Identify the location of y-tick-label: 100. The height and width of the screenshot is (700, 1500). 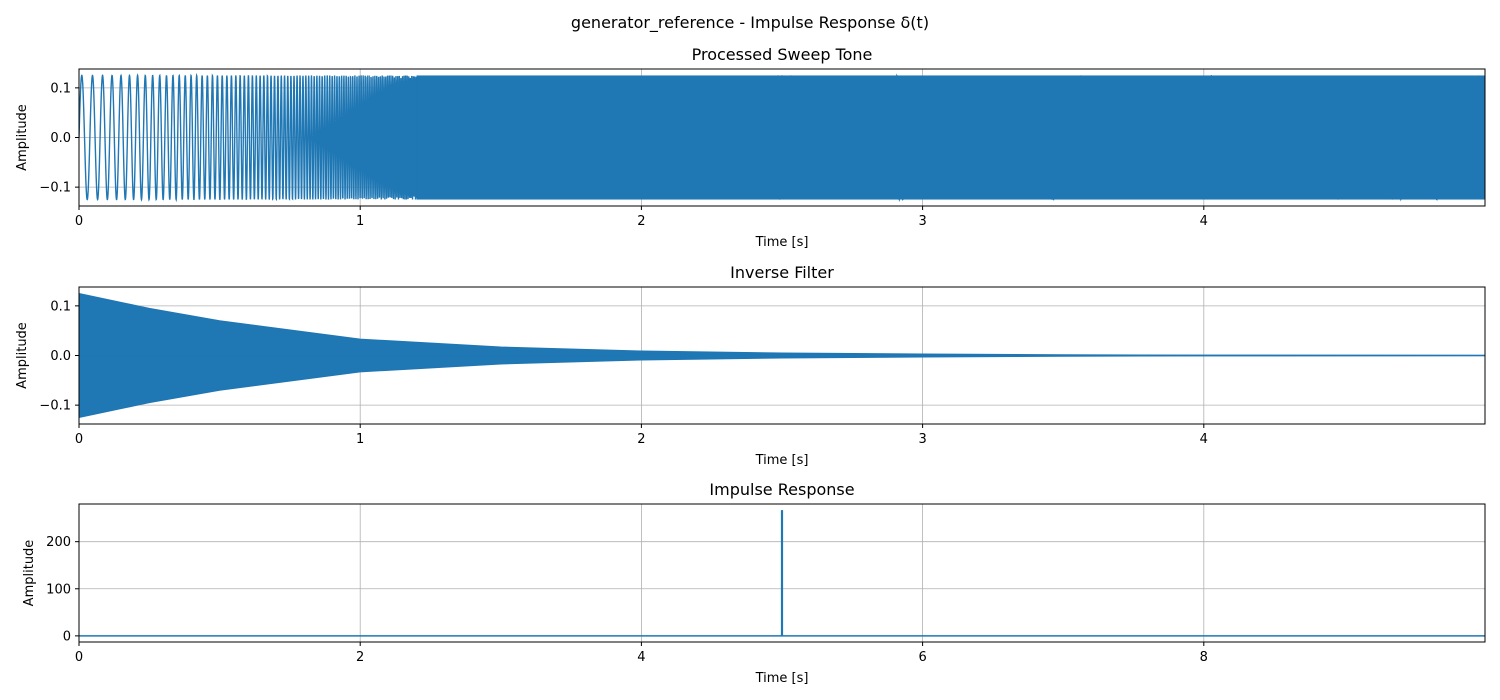
(58, 589).